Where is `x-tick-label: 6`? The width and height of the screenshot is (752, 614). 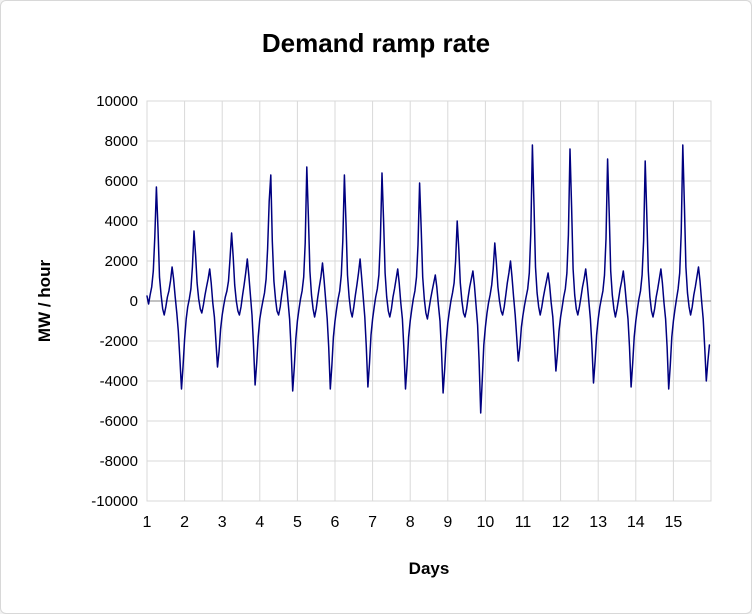 x-tick-label: 6 is located at coordinates (335, 522).